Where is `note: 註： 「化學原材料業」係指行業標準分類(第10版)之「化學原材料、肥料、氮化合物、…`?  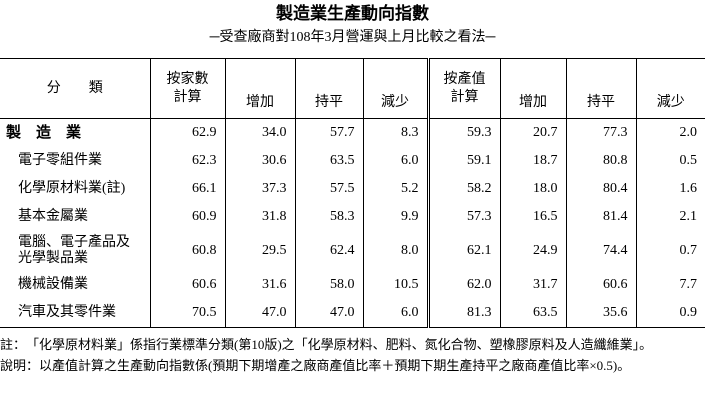
note: 註： 「化學原材料業」係指行業標準分類(第10版)之「化學原材料、肥料、氮化合物、… is located at coordinates (352, 344).